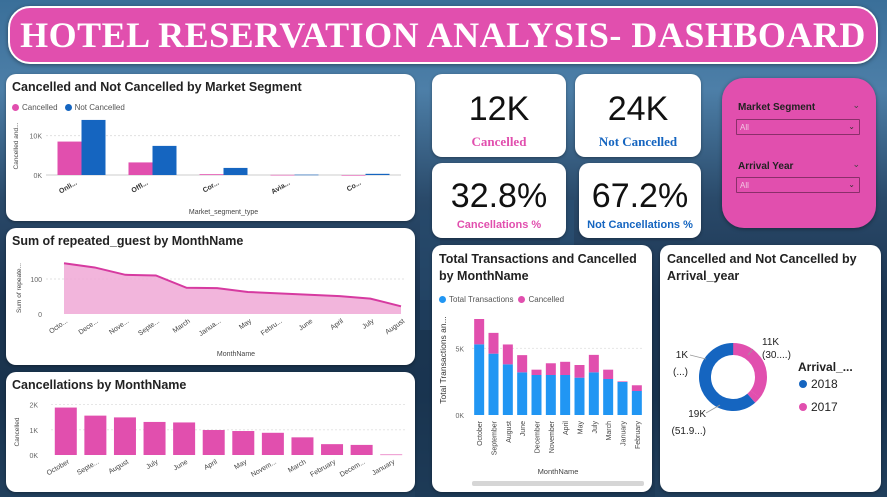 The width and height of the screenshot is (887, 497). I want to click on arrival-year-dropdown: All ⌄, so click(798, 185).